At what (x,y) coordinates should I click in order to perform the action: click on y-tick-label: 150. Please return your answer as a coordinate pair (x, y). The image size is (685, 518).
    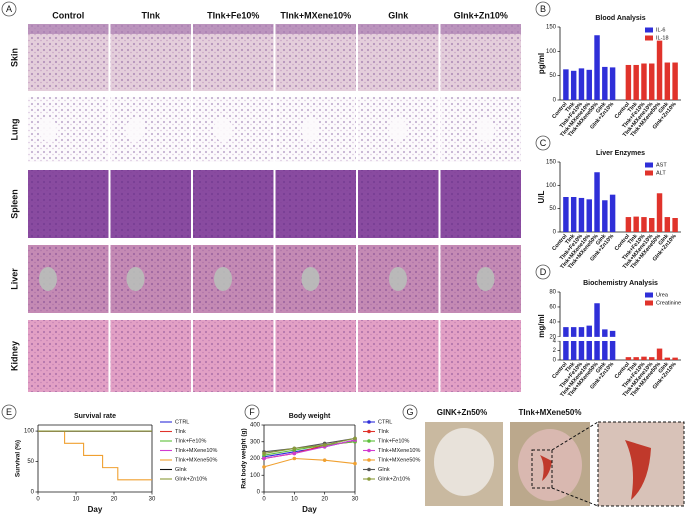
    Looking at the image, I should click on (551, 28).